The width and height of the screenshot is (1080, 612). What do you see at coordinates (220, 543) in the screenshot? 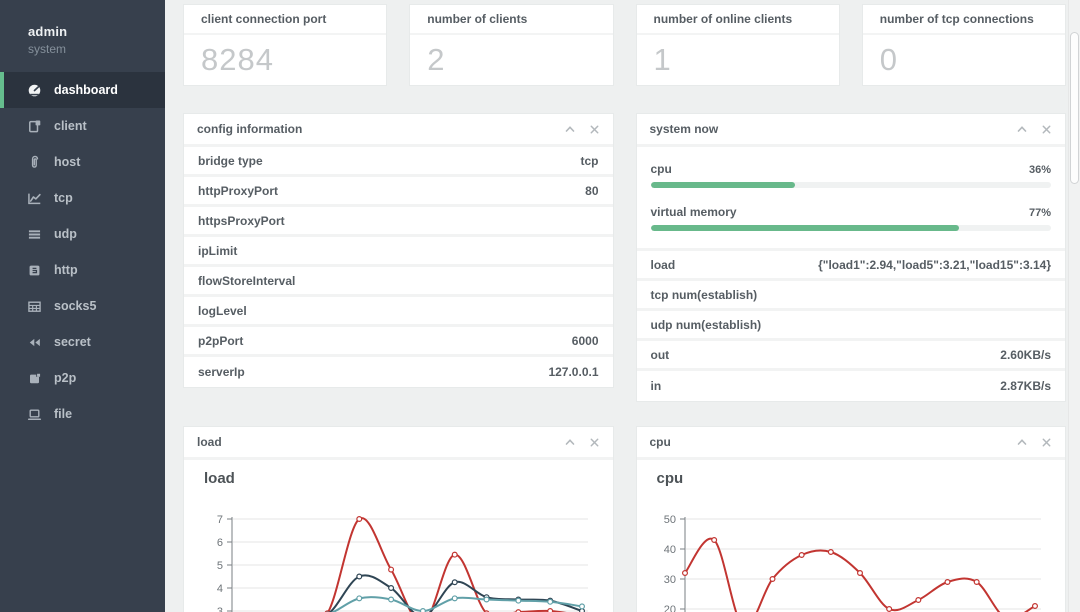
I see `svg-text: 6` at bounding box center [220, 543].